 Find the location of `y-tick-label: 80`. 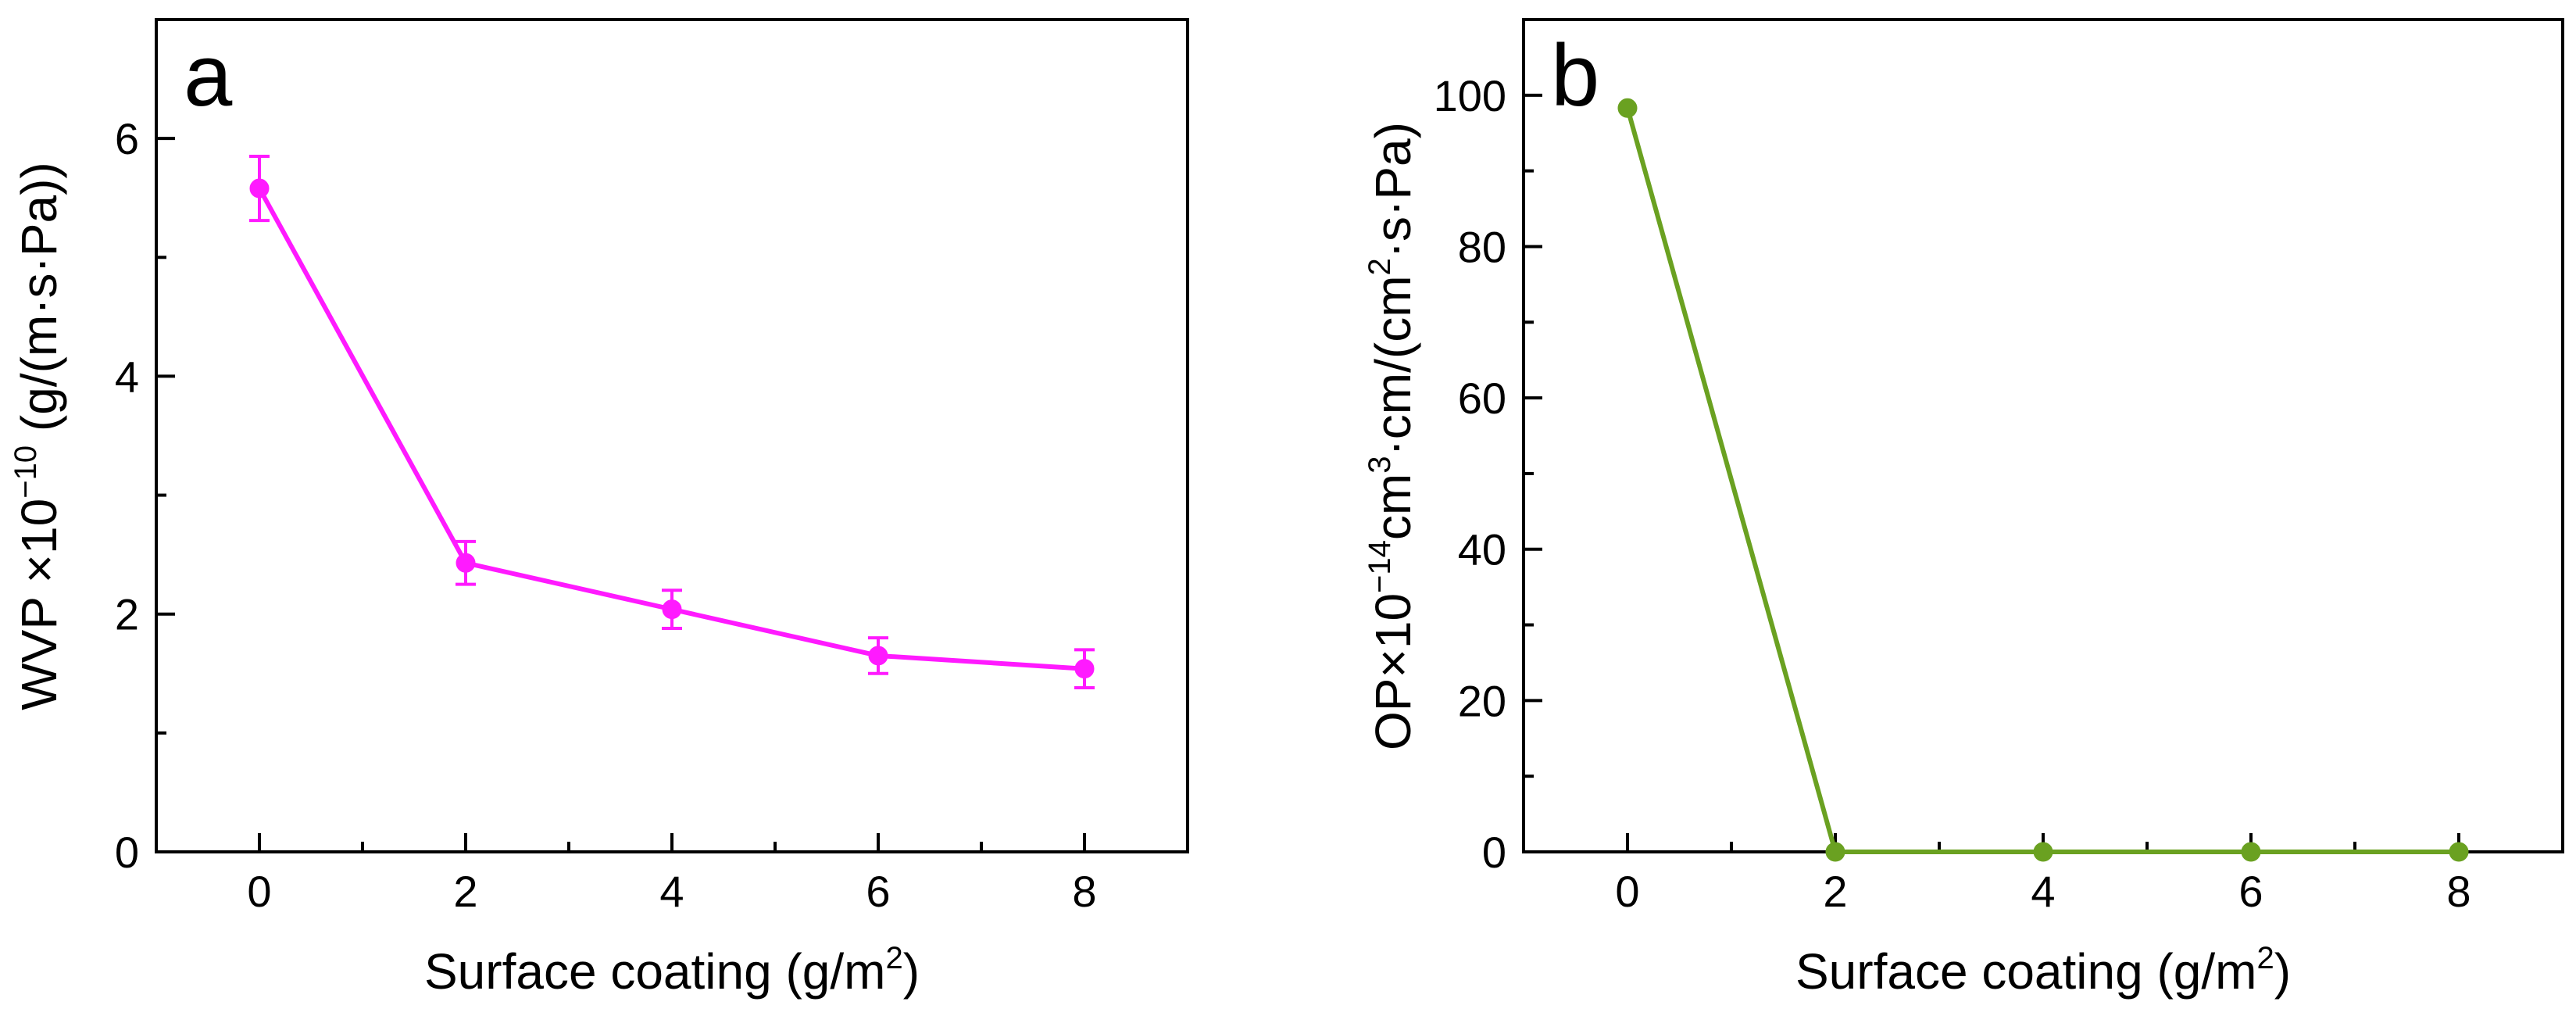

y-tick-label: 80 is located at coordinates (1482, 246).